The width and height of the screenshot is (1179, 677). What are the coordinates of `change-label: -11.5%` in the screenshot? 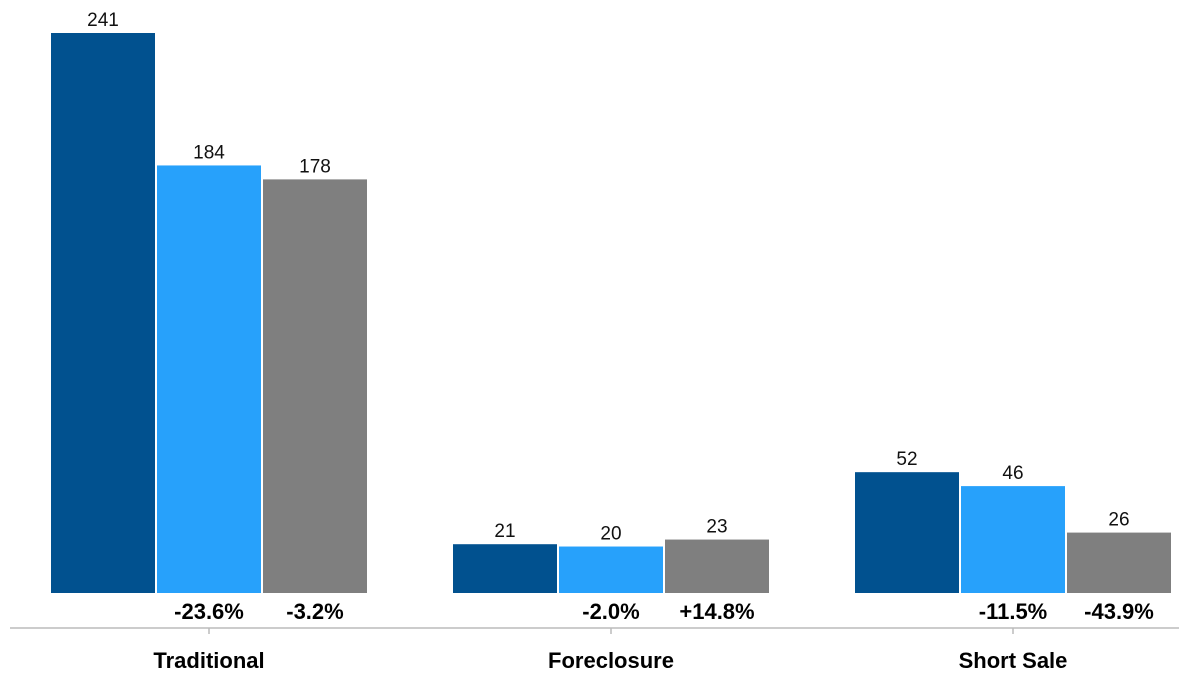 It's located at (1013, 611).